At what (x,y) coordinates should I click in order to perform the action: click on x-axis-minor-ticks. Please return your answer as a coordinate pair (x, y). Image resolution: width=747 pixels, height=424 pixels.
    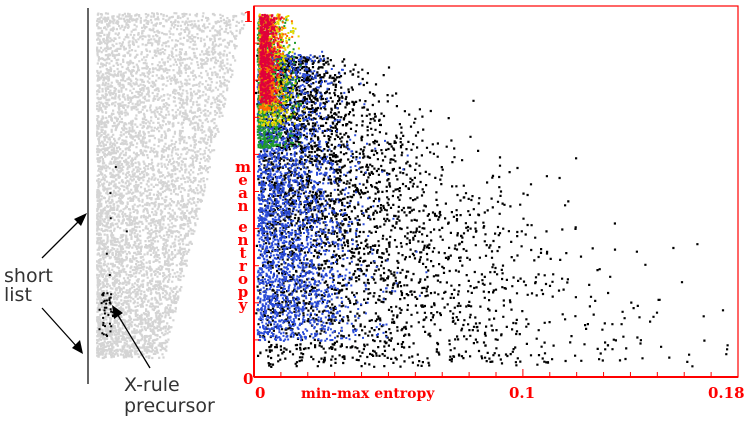
    Looking at the image, I should click on (496, 373).